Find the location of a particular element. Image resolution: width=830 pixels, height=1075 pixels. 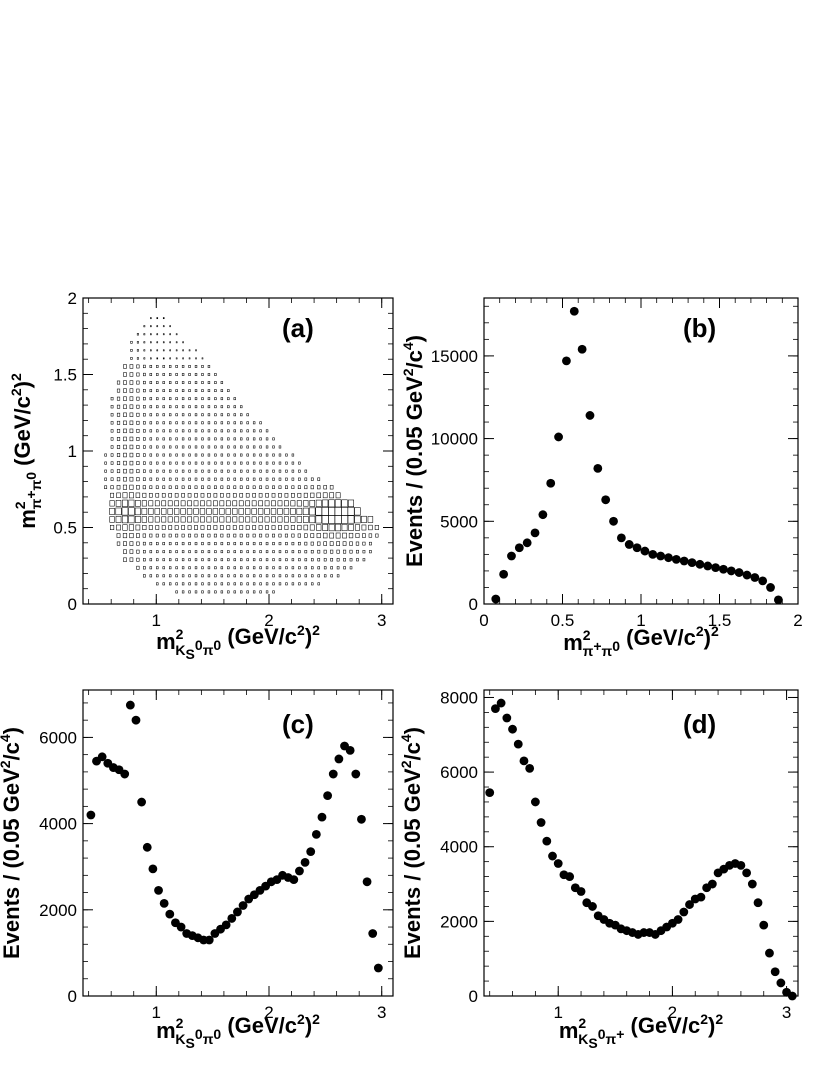

y-tick-label: 10000 is located at coordinates (454, 439).